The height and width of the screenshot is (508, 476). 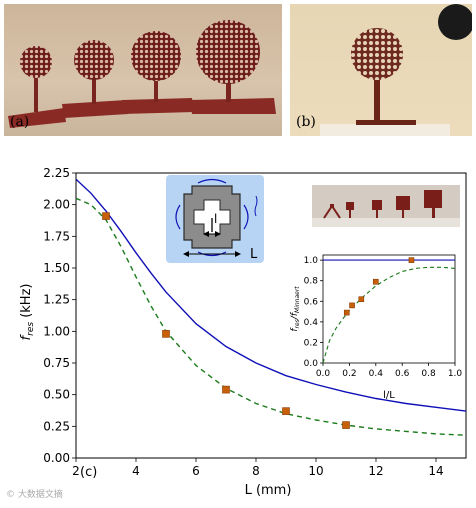 I want to click on inset-y-tick-label: 0.2, so click(x=311, y=343).